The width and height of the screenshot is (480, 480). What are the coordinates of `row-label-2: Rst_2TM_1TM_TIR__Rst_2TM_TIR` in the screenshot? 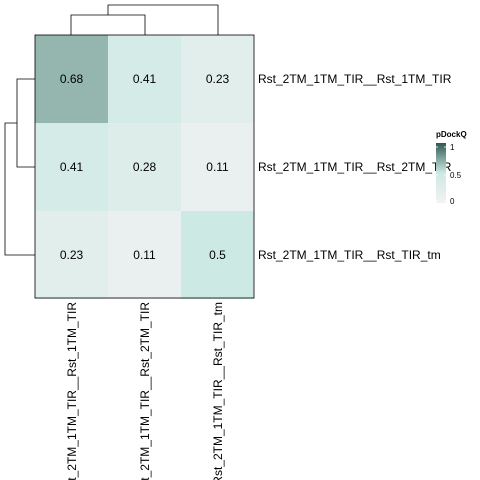 It's located at (355, 167).